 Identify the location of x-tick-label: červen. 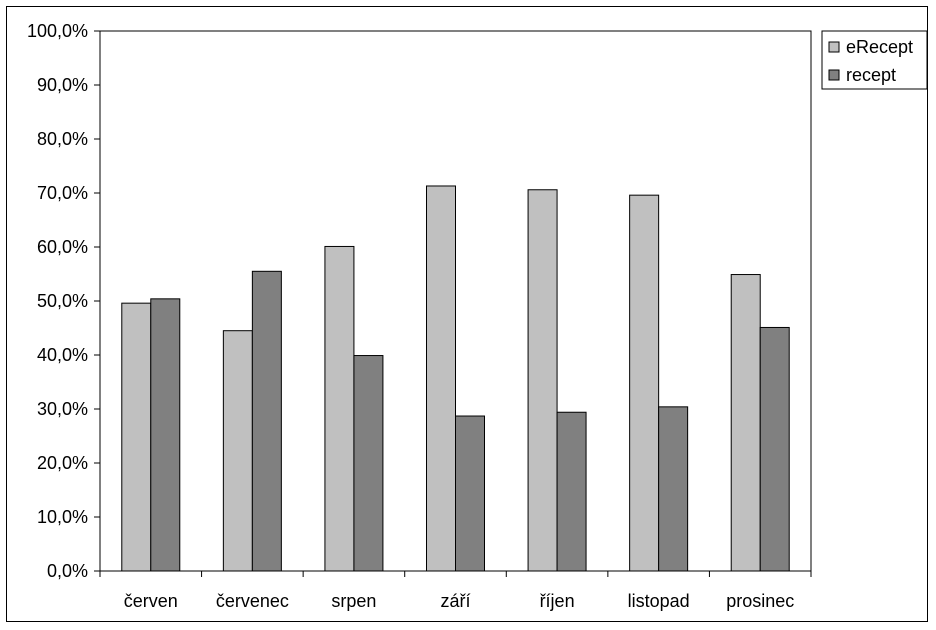
(151, 601).